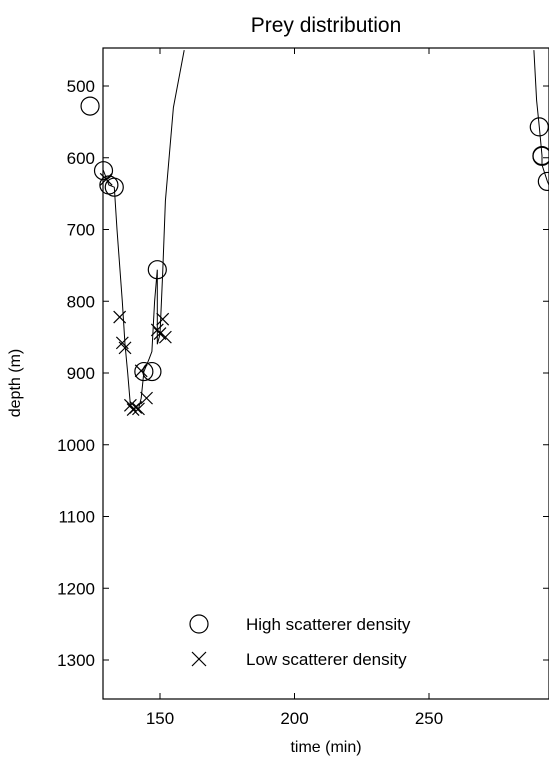 This screenshot has height=764, width=549. Describe the element at coordinates (199, 624) in the screenshot. I see `legend-circle-marker` at that location.